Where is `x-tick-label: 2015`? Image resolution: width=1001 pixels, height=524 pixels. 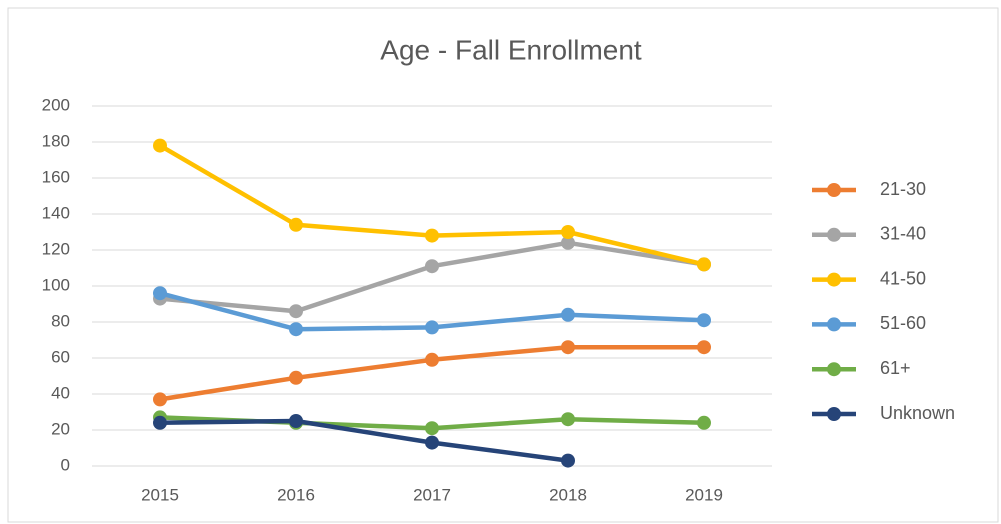
x-tick-label: 2015 is located at coordinates (160, 494).